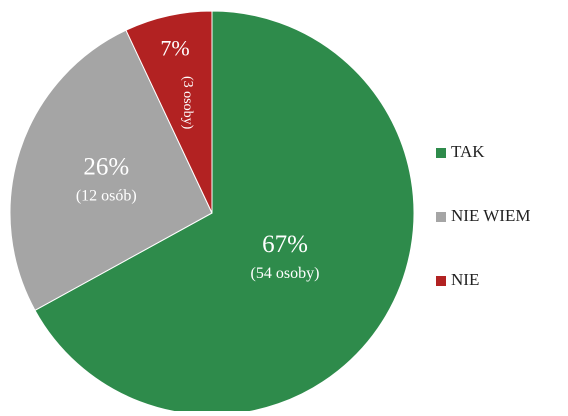 The image size is (568, 416). What do you see at coordinates (468, 151) in the screenshot?
I see `legend-label-tak: TAK` at bounding box center [468, 151].